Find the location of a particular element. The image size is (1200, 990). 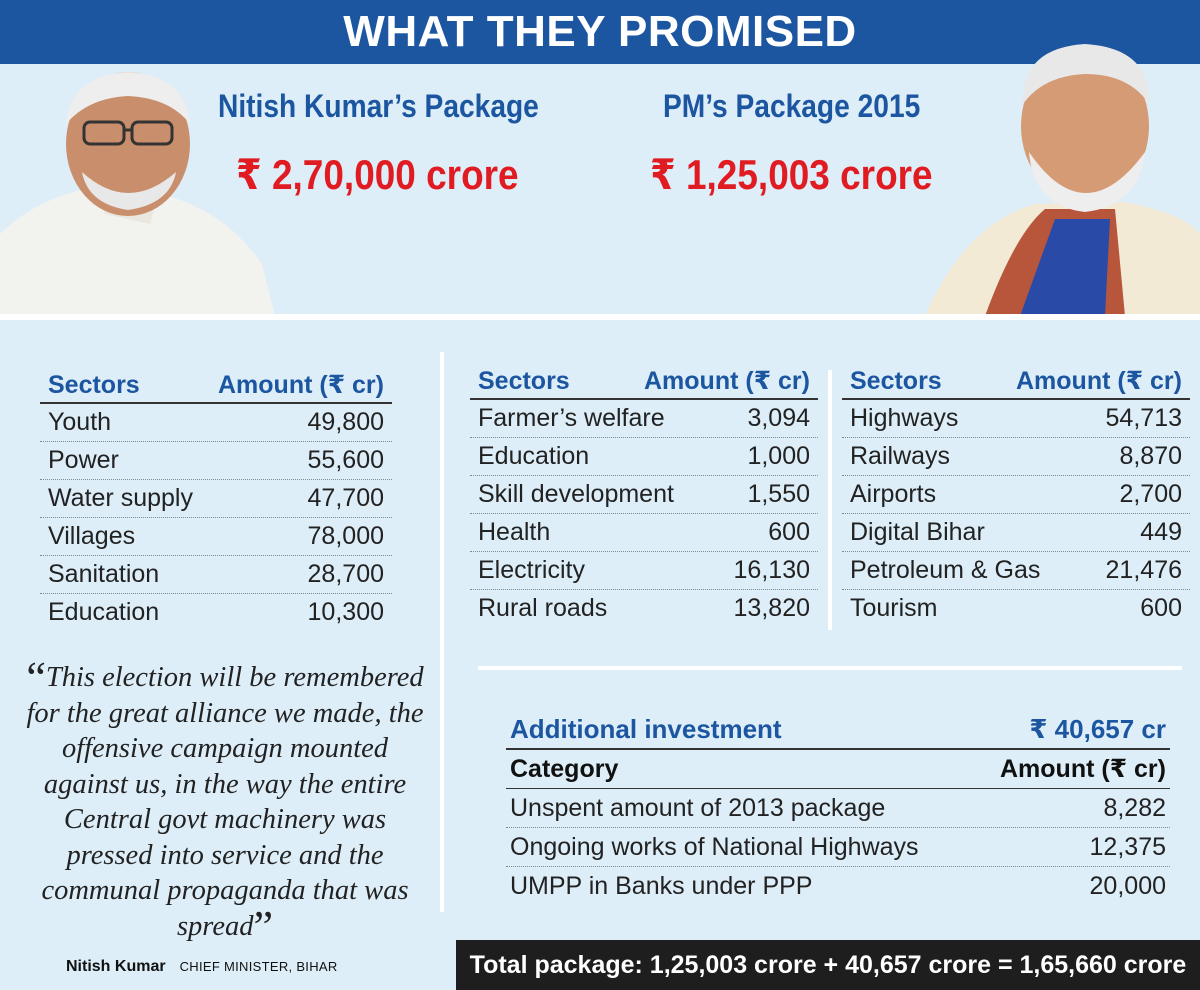

sector-name: Power is located at coordinates (83, 460).